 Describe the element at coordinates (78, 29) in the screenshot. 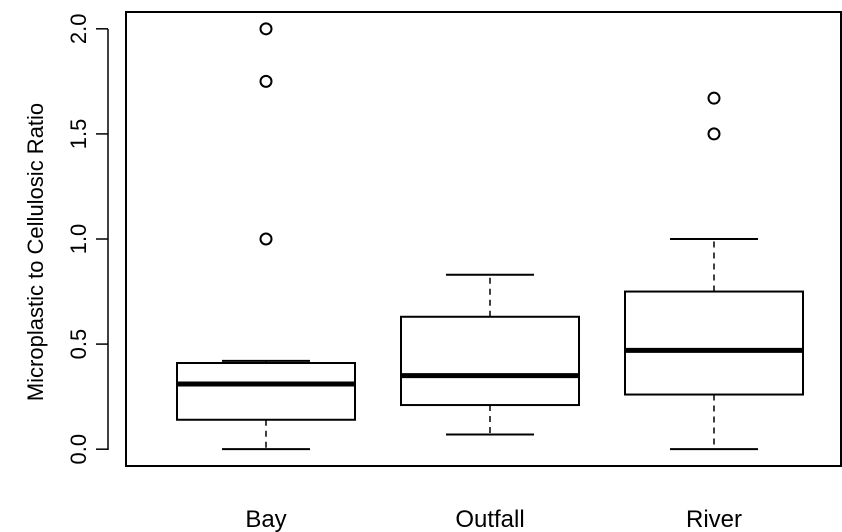

I see `y-tick-label: 2.0` at that location.